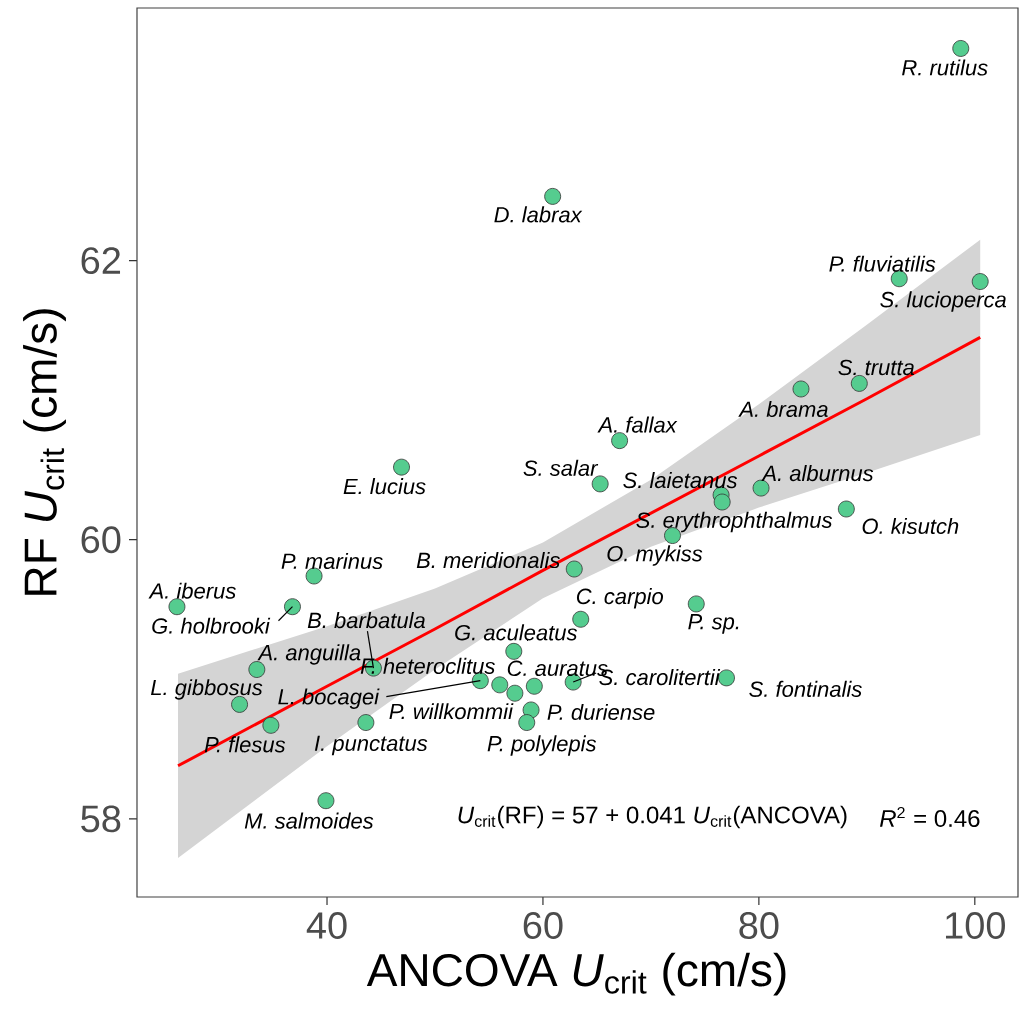  Describe the element at coordinates (366, 620) in the screenshot. I see `annotation: B. barbatula` at that location.